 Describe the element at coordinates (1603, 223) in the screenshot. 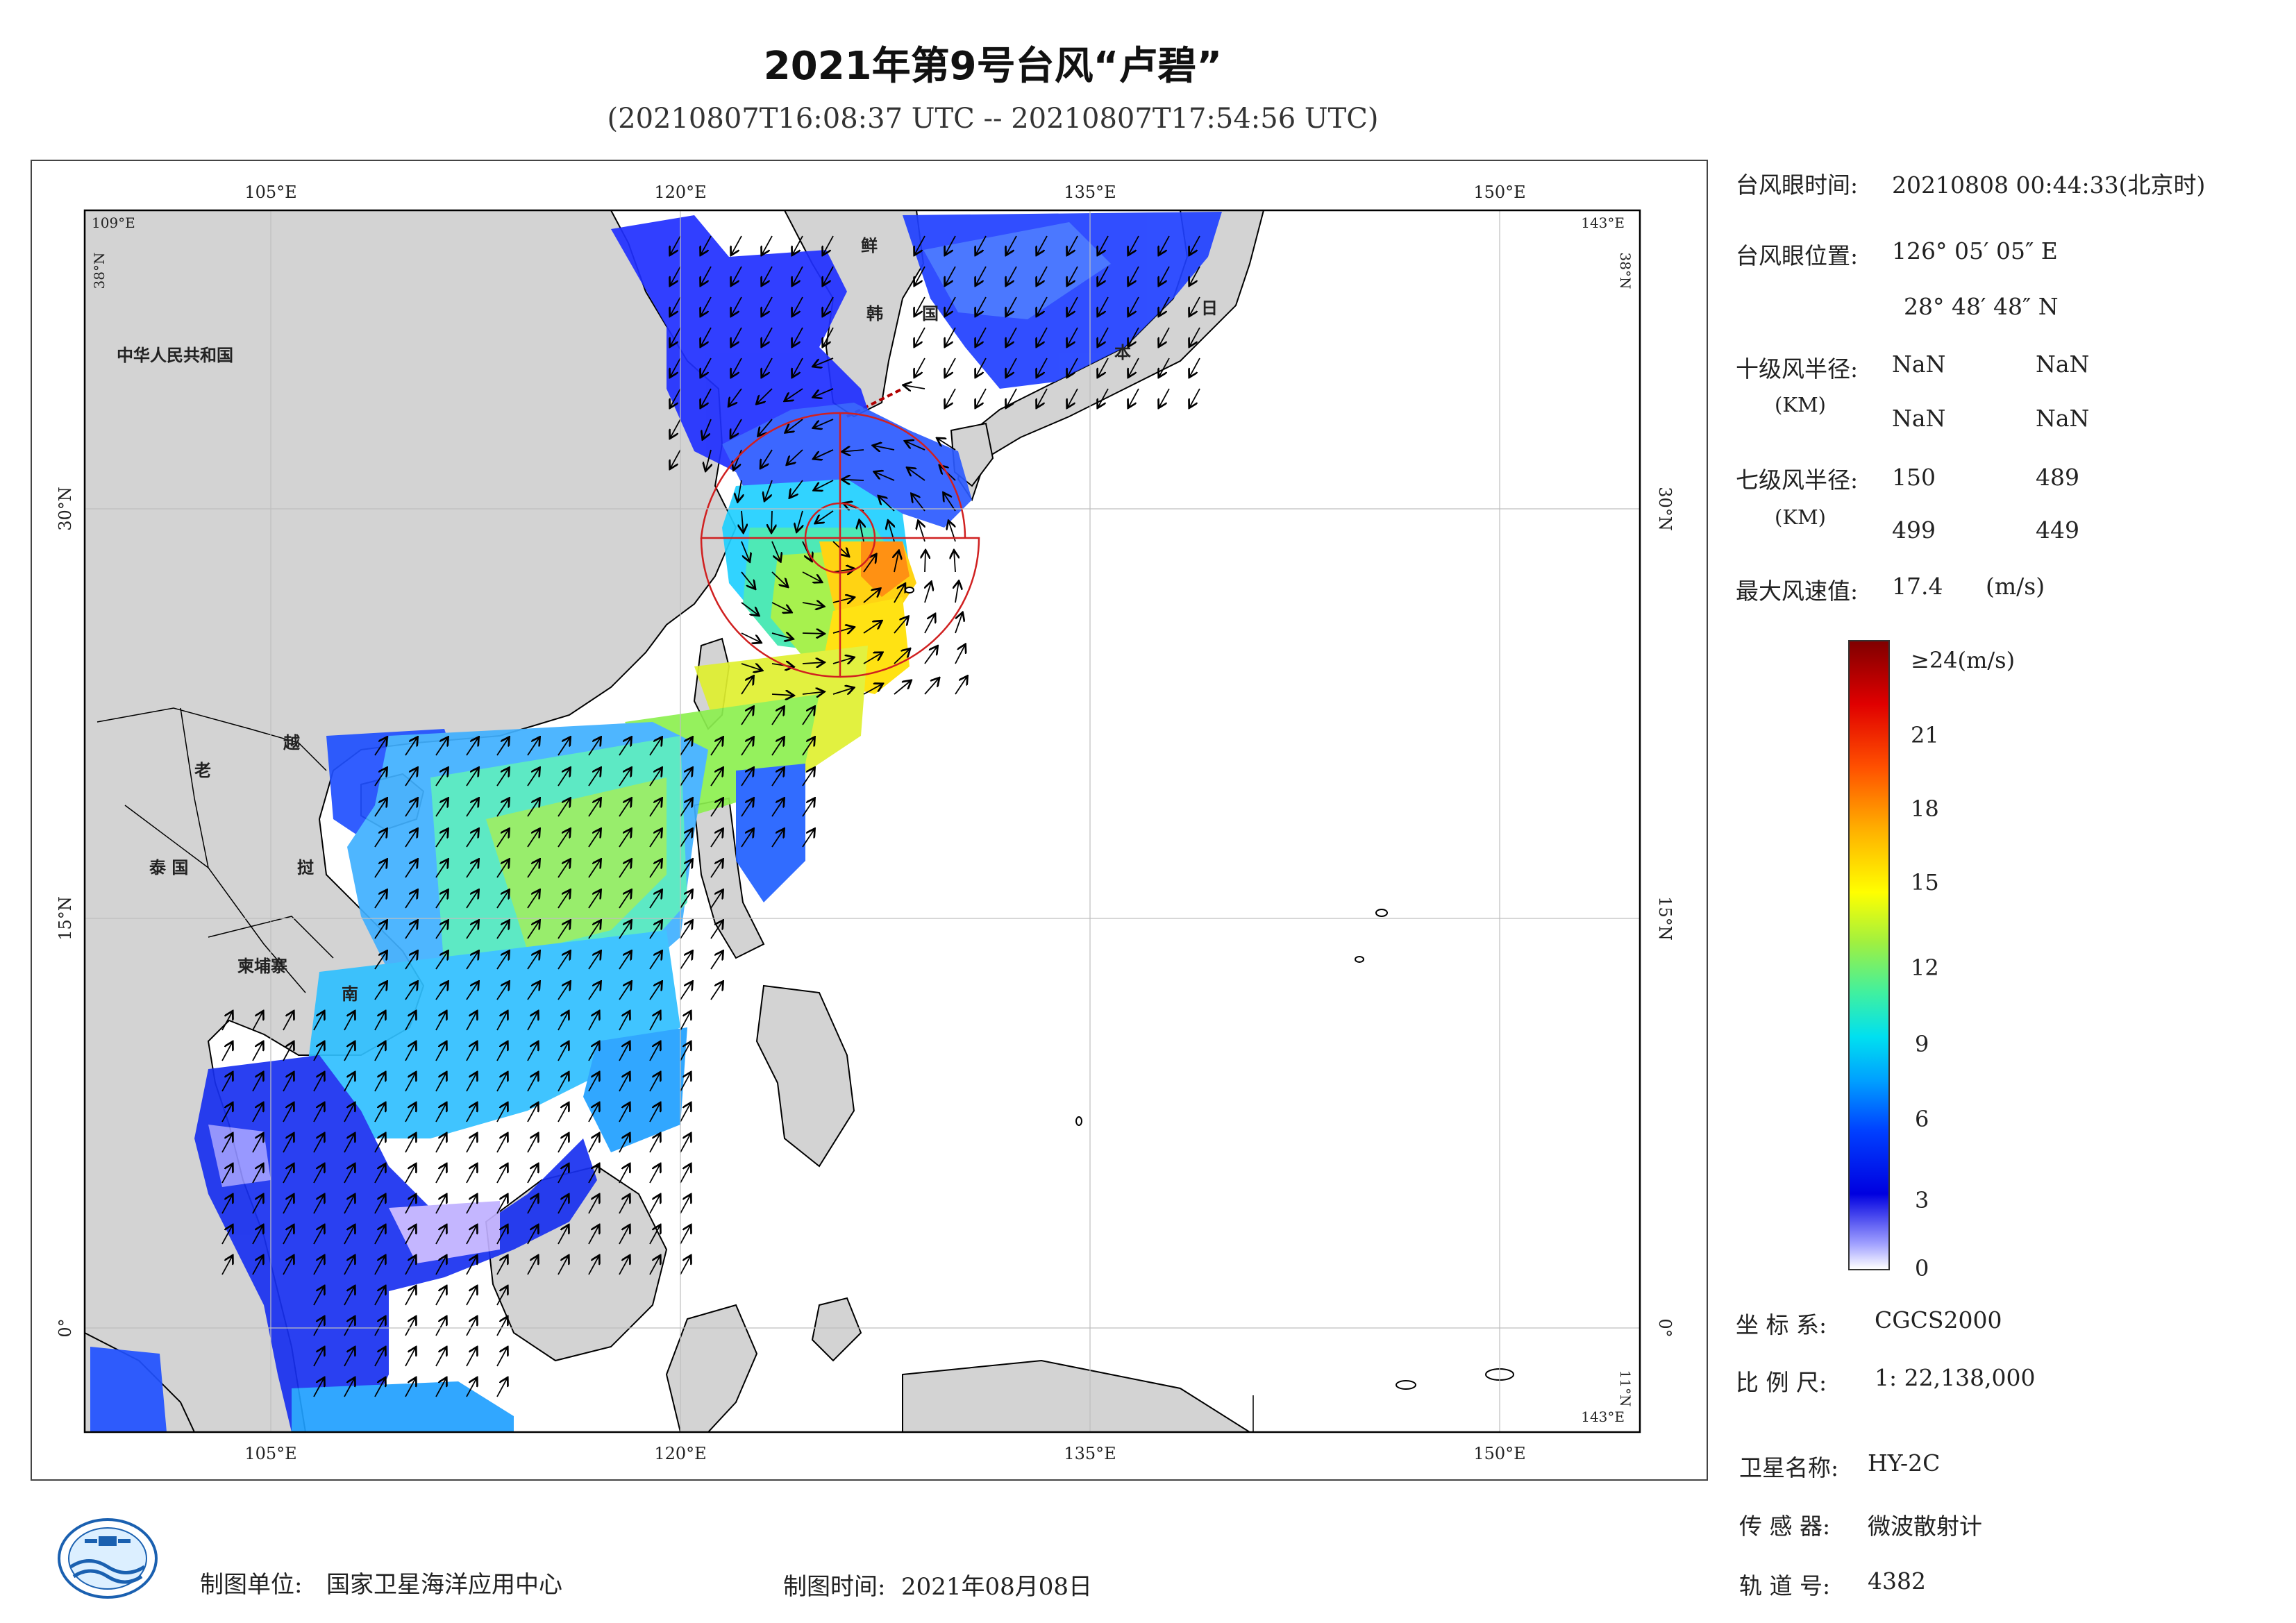

I see `corner-tr-lon: 143°E` at that location.